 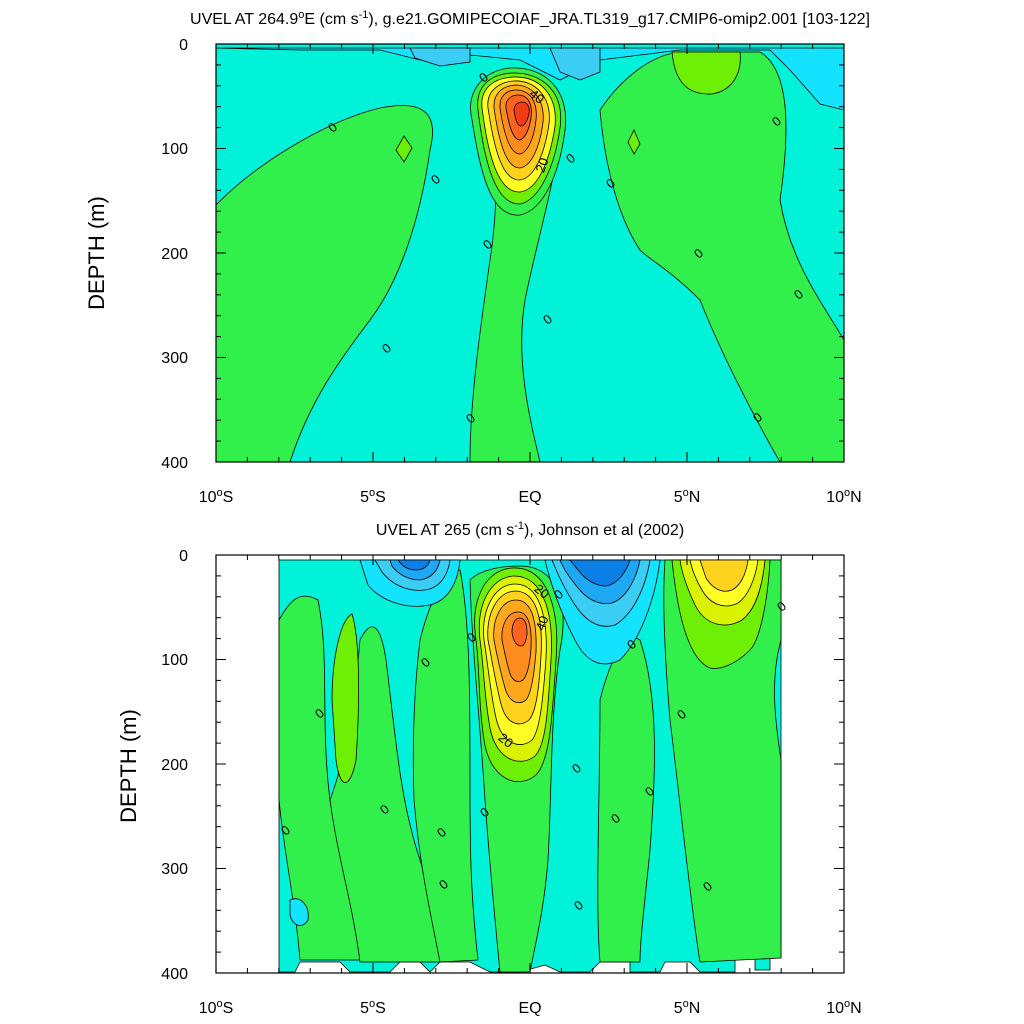 I want to click on panel-model-ylabel: DEPTH (m), so click(x=96, y=253).